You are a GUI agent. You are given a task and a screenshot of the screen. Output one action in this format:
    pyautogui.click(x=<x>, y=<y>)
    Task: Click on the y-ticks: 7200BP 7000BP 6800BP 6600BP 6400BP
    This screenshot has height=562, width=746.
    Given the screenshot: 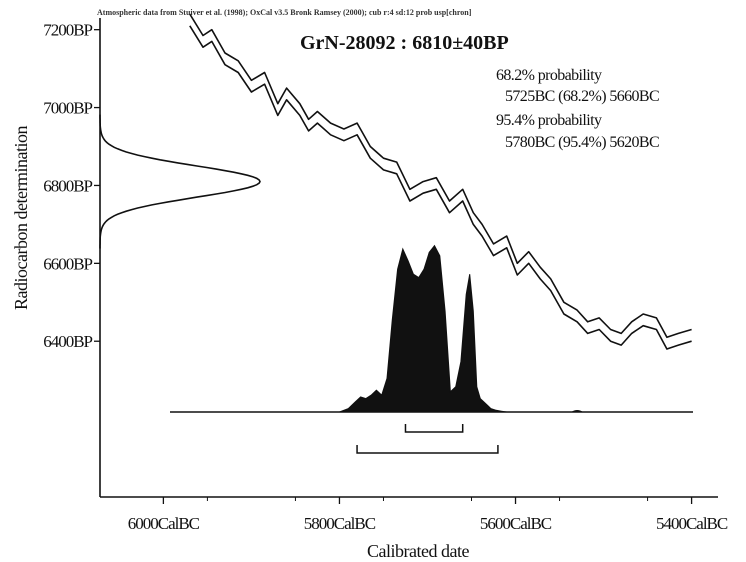 What is the action you would take?
    pyautogui.click(x=71, y=186)
    